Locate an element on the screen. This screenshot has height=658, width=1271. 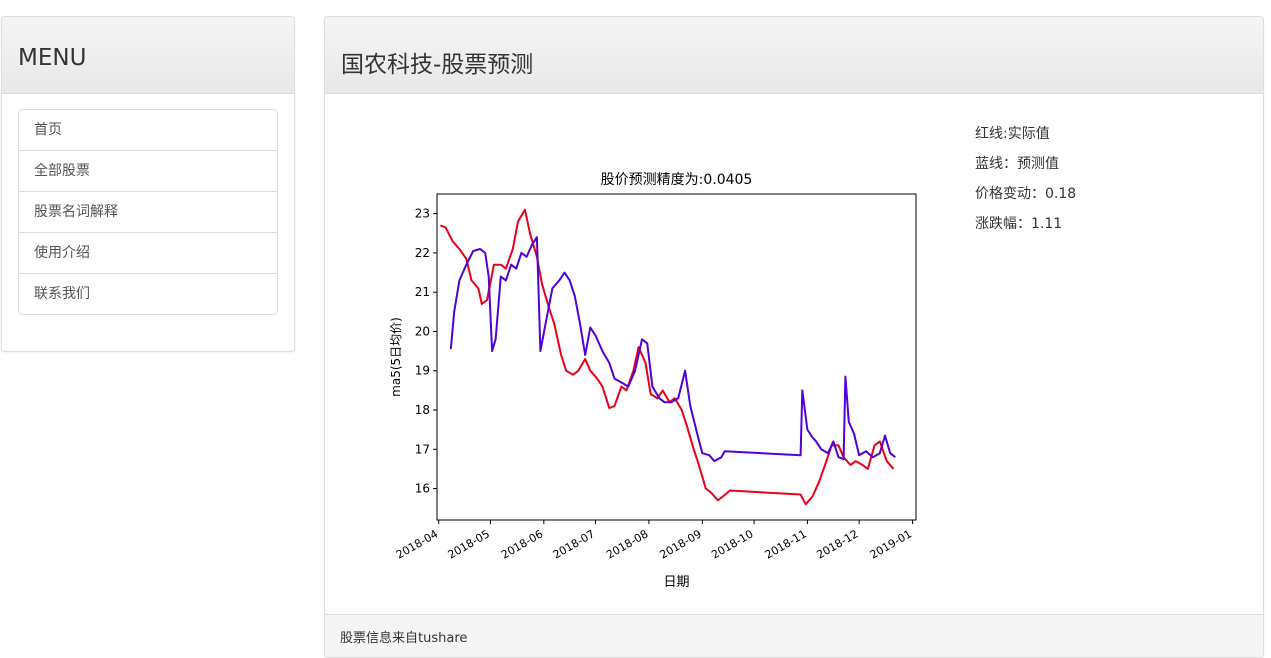
y-tick-label: 16 is located at coordinates (422, 489).